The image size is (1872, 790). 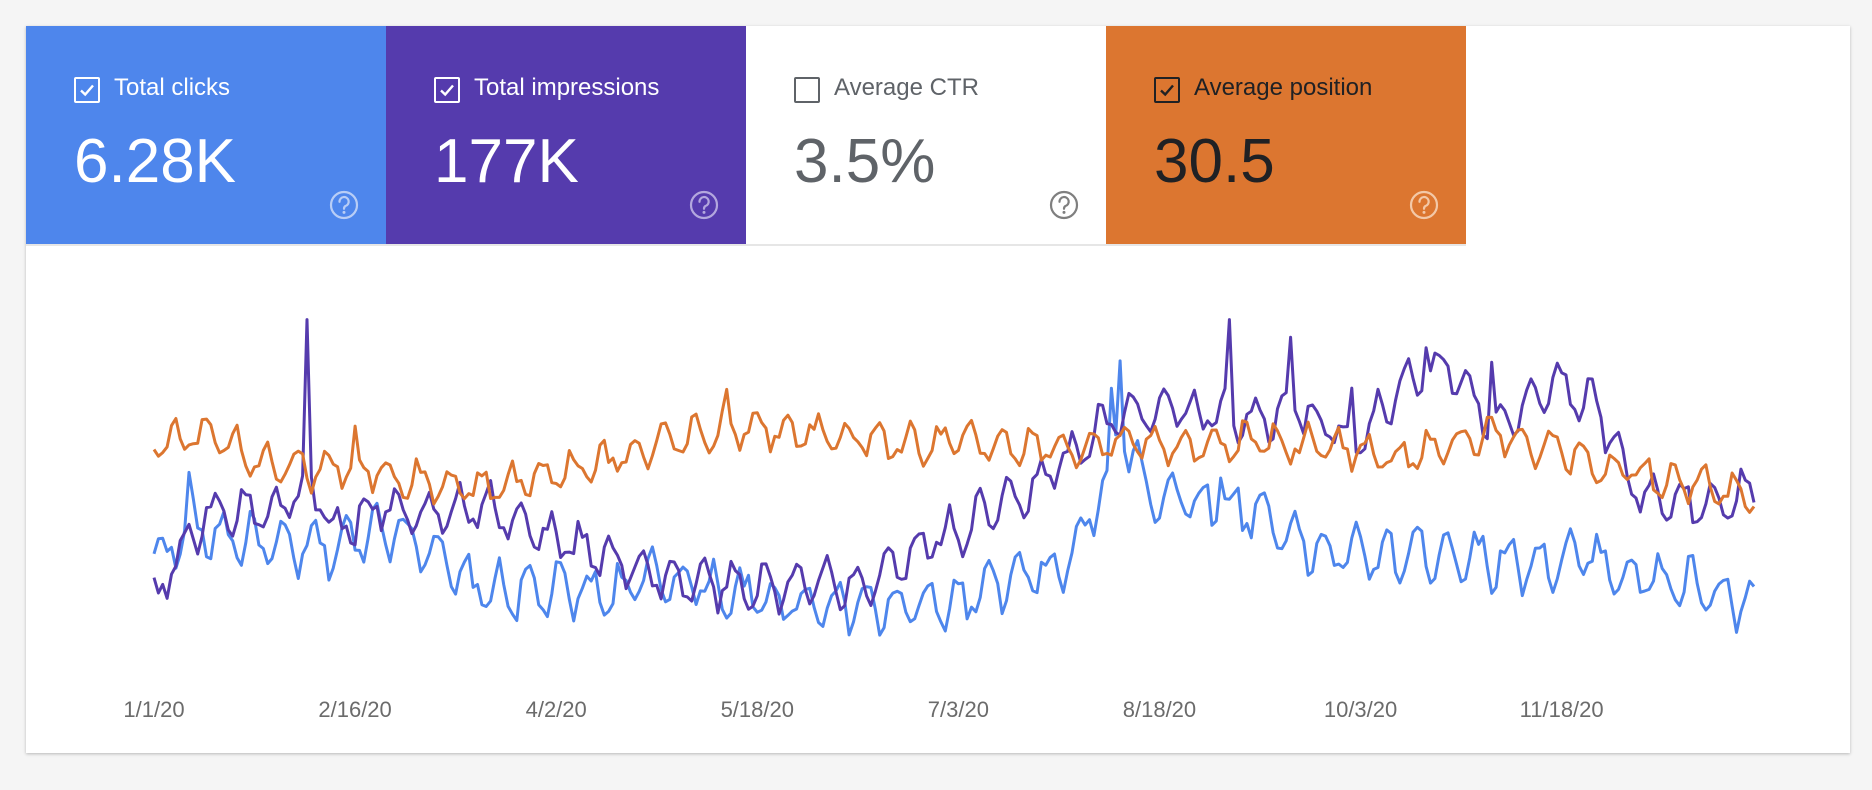 I want to click on average-position-checkbox, so click(x=1167, y=90).